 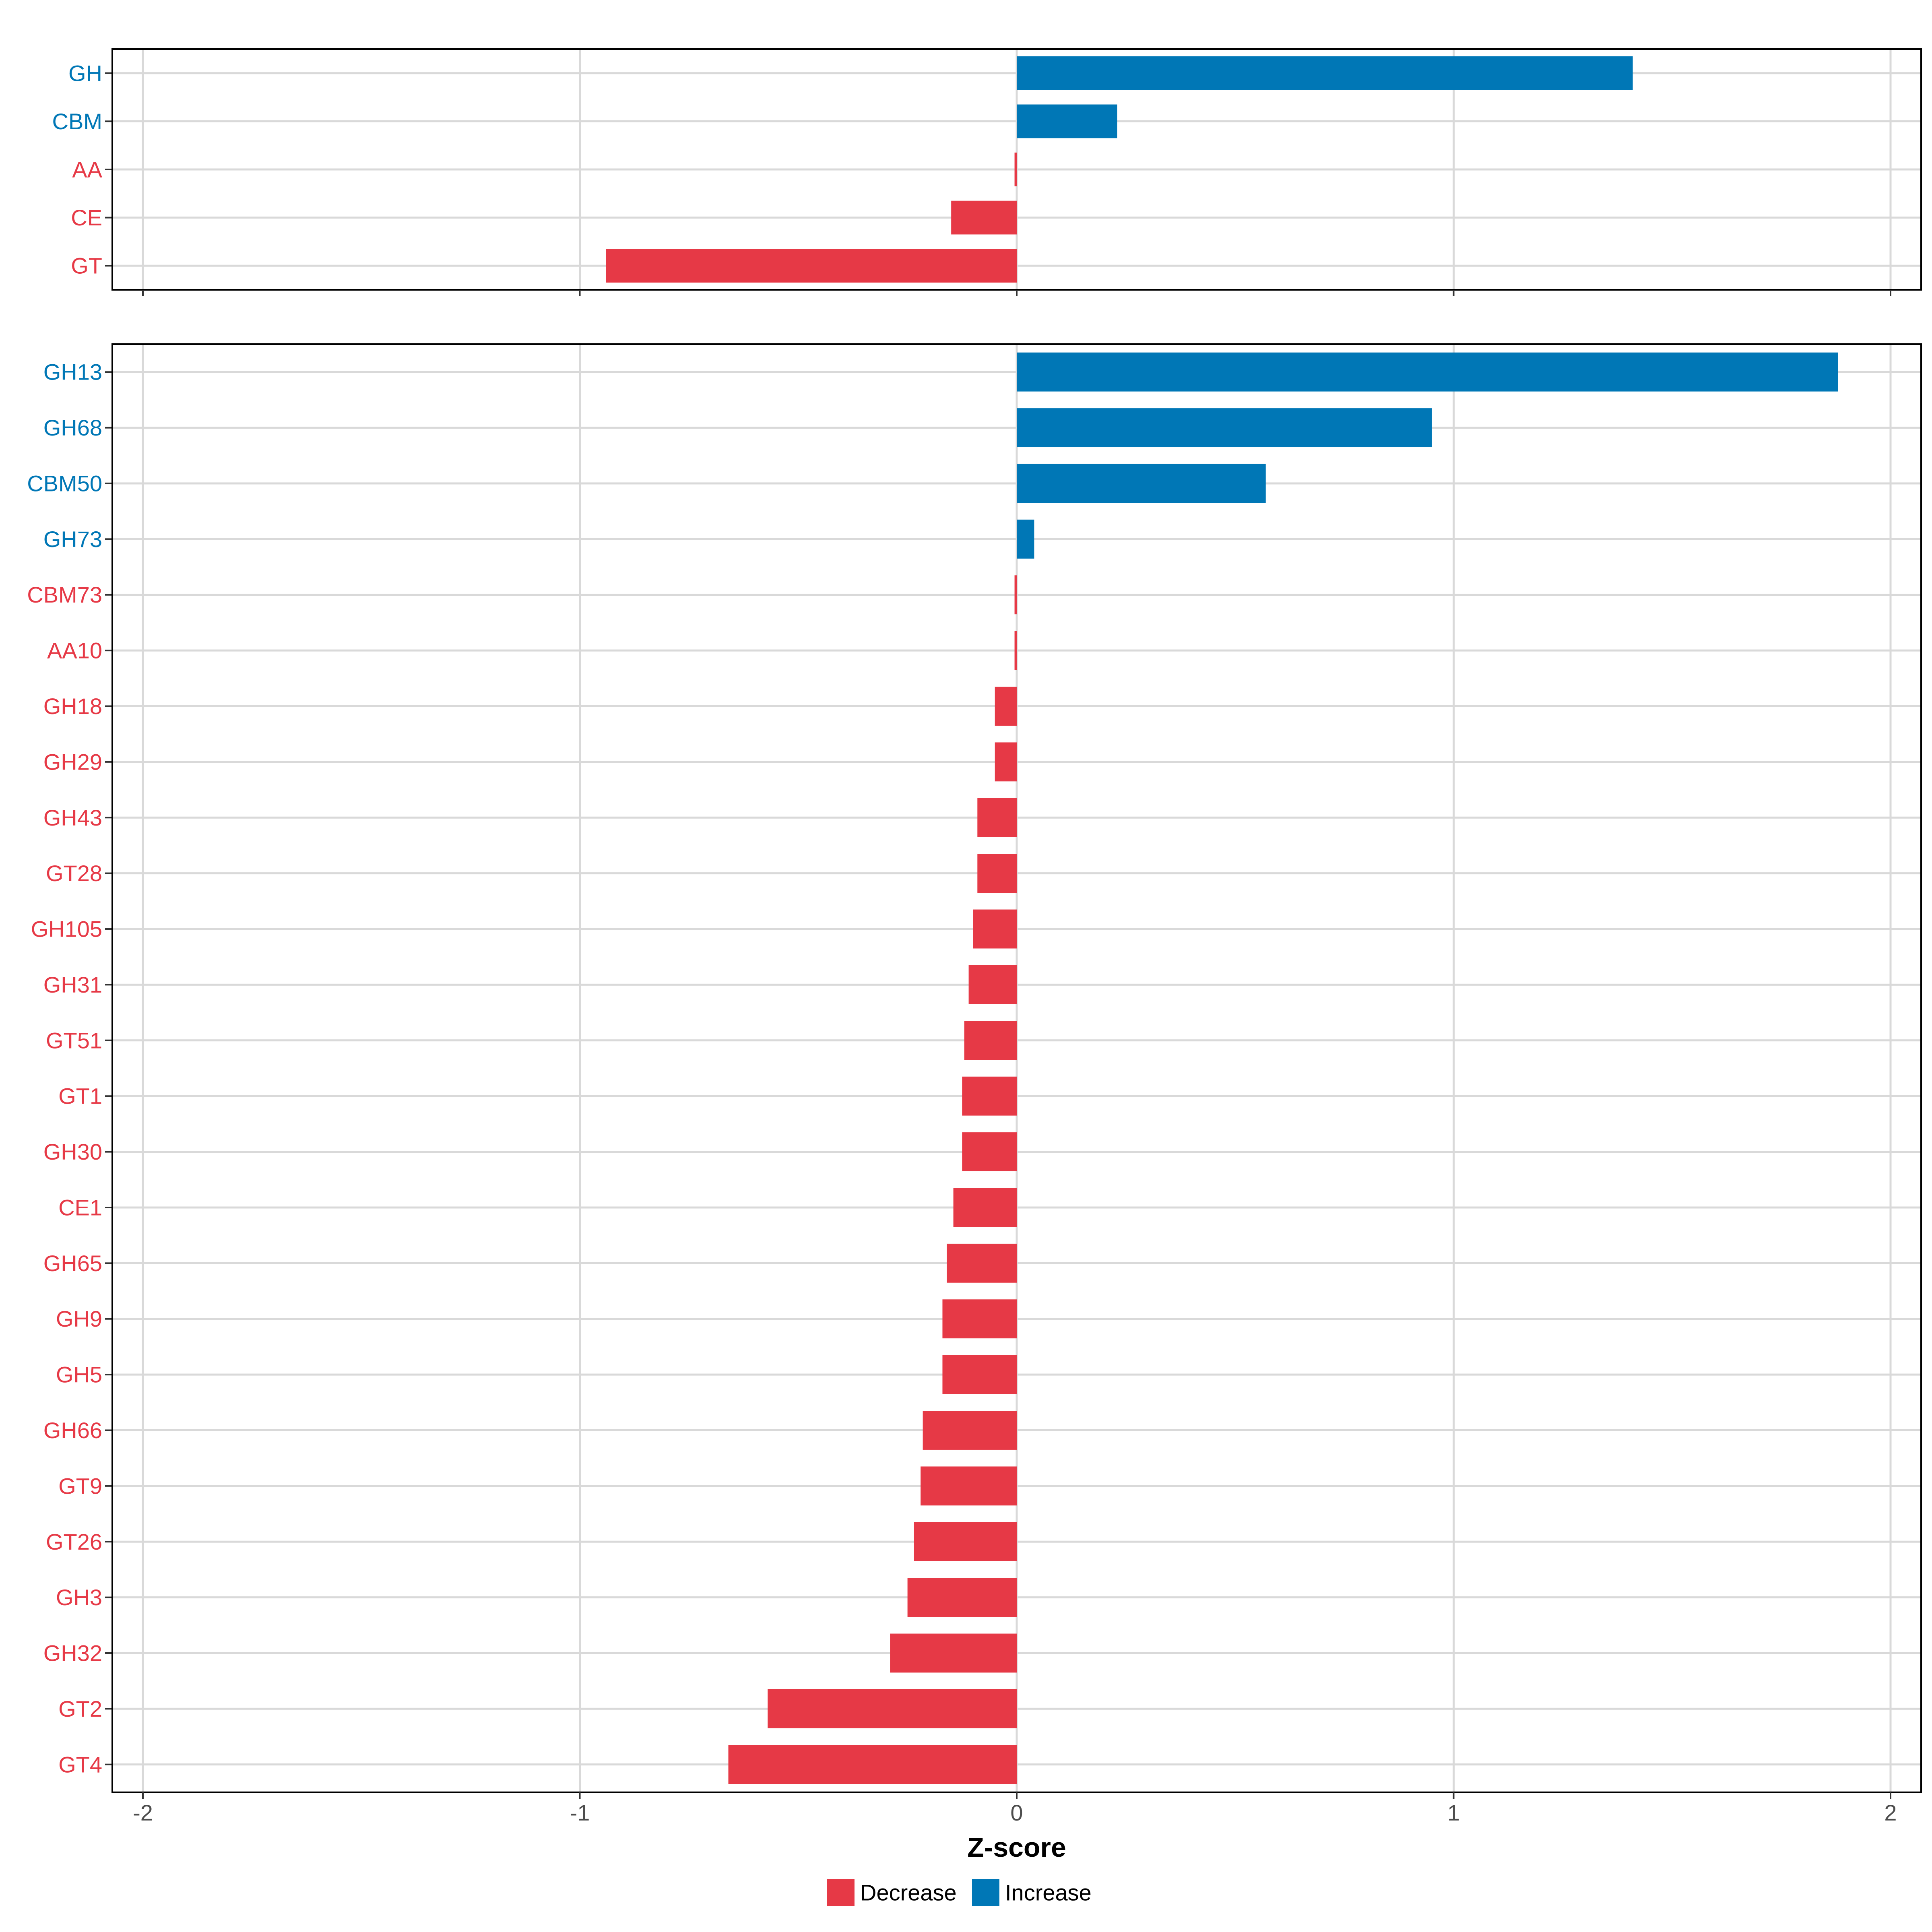 I want to click on panel-family-label-gh5: GH5, so click(x=79, y=1374).